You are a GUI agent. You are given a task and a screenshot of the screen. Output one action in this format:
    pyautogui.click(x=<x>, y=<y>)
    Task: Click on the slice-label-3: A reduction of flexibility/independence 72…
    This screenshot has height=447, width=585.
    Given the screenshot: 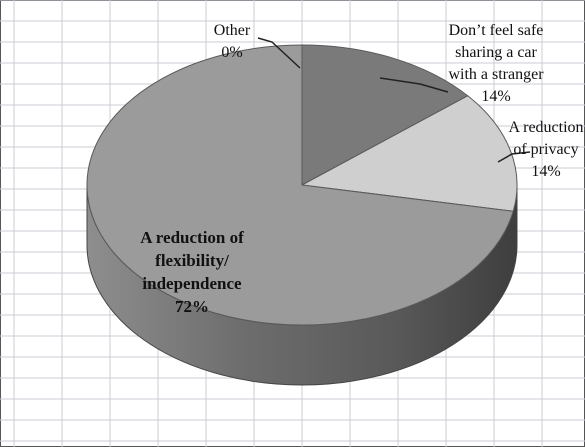 What is the action you would take?
    pyautogui.click(x=192, y=272)
    